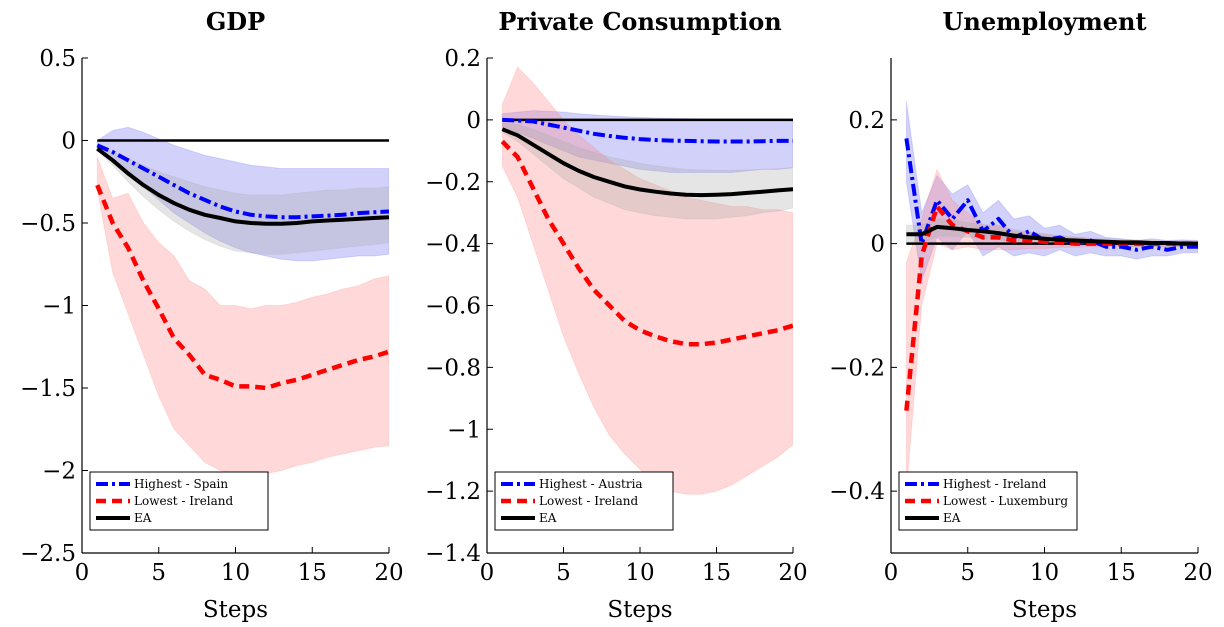 The width and height of the screenshot is (1224, 627). I want to click on legend: Highest - Austria Lowest - Ireland EA, so click(584, 501).